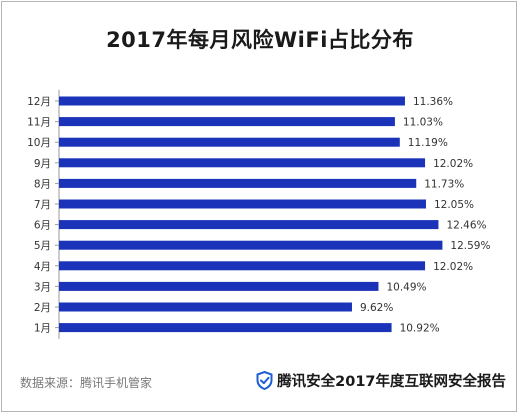 Image resolution: width=520 pixels, height=415 pixels. Describe the element at coordinates (42, 308) in the screenshot. I see `category-label: 2月` at that location.